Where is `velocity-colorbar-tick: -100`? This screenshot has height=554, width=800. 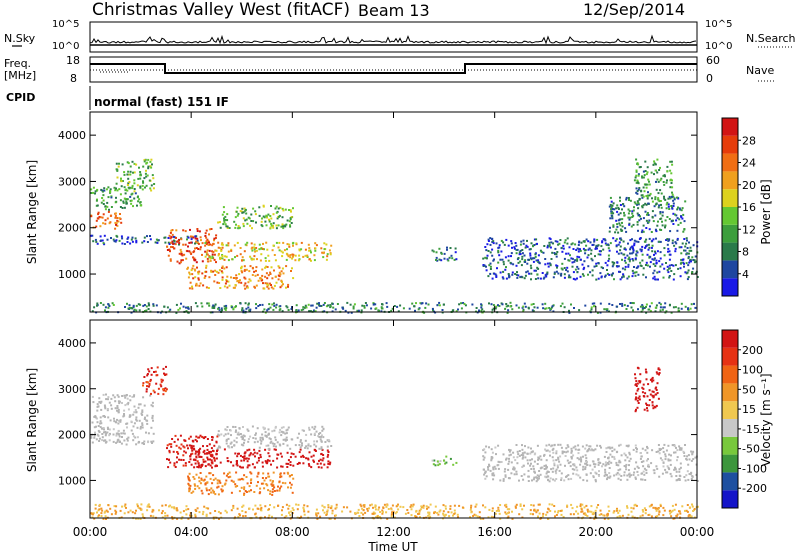 velocity-colorbar-tick: -100 is located at coordinates (754, 468).